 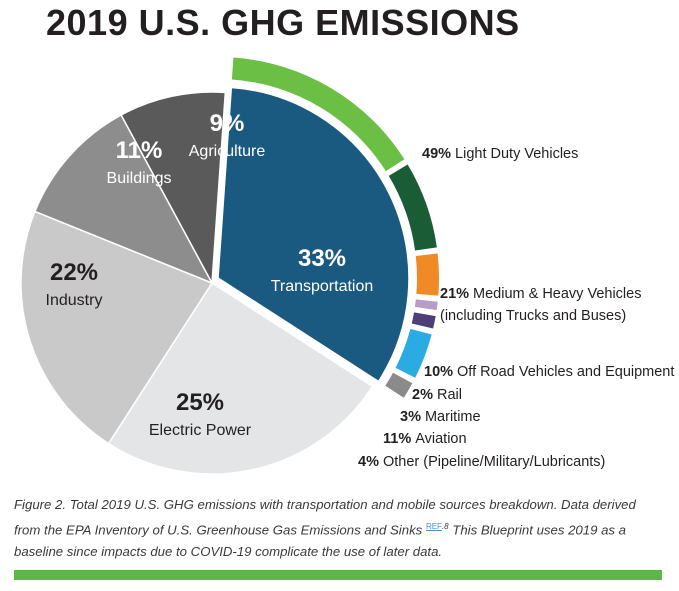 What do you see at coordinates (397, 439) in the screenshot?
I see `breakdown-pct: 11%` at bounding box center [397, 439].